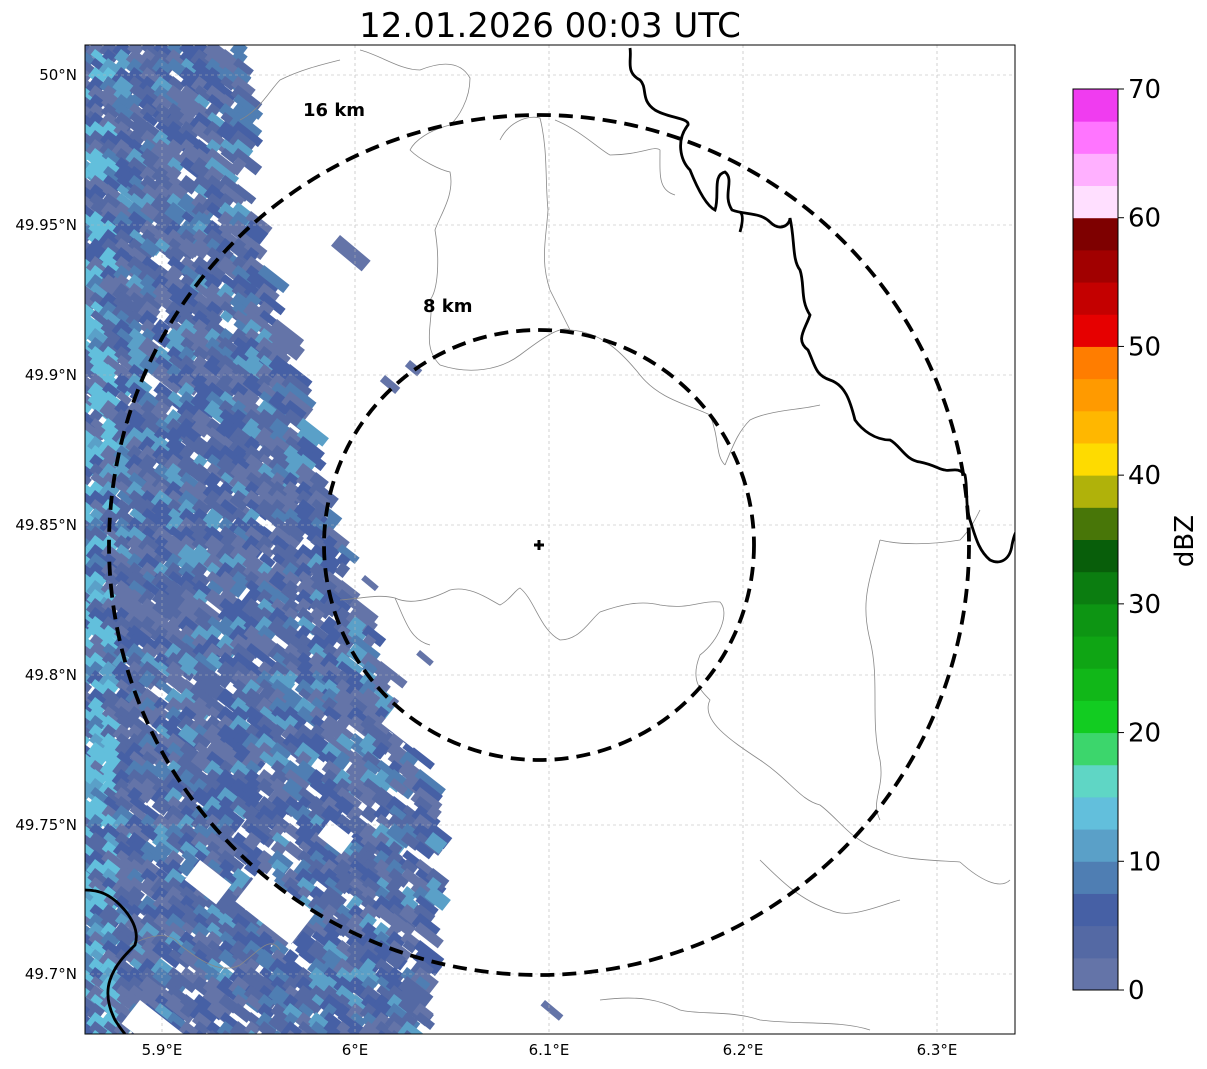 The image size is (1207, 1069). What do you see at coordinates (355, 1050) in the screenshot?
I see `lon-tick-label: 6°E` at bounding box center [355, 1050].